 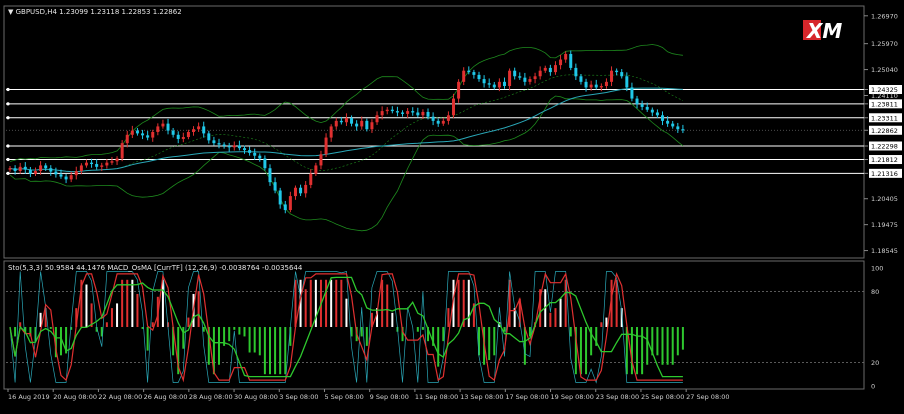 I want to click on price-tick-label: 1.20405, so click(x=884, y=199).